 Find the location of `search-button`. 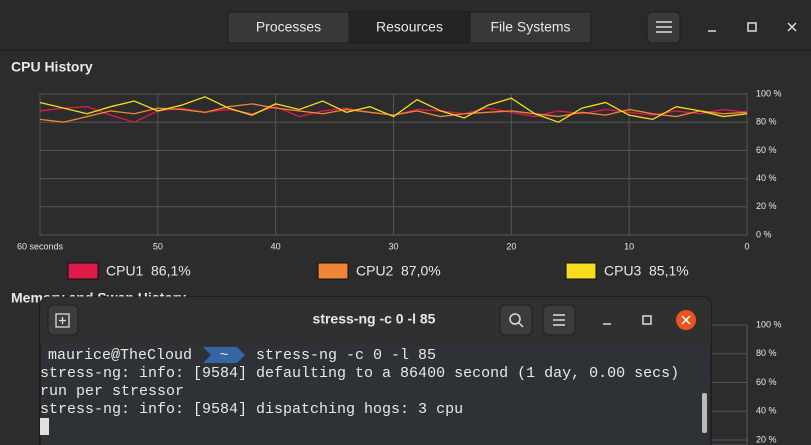

search-button is located at coordinates (516, 320).